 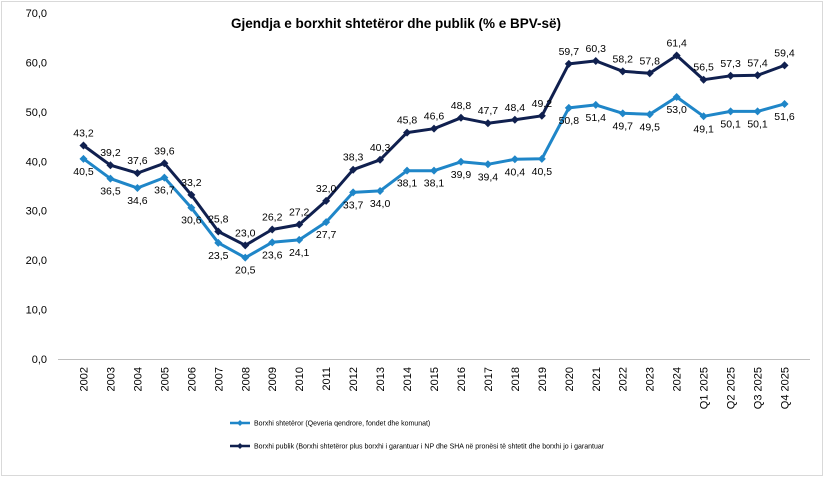 I want to click on x-tick-label: 2002, so click(x=84, y=379).